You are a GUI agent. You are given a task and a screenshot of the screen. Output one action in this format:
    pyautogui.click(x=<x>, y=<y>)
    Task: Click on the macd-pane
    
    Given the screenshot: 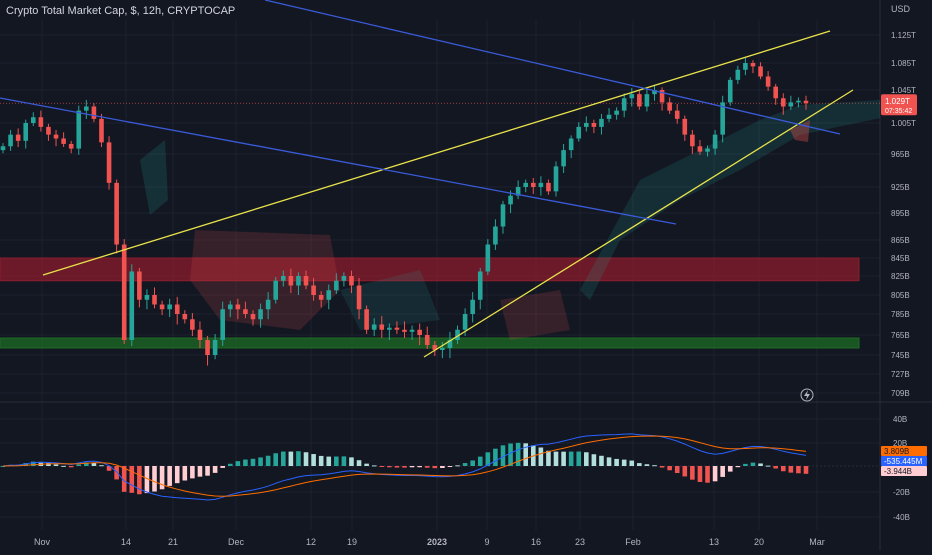 What is the action you would take?
    pyautogui.click(x=440, y=467)
    